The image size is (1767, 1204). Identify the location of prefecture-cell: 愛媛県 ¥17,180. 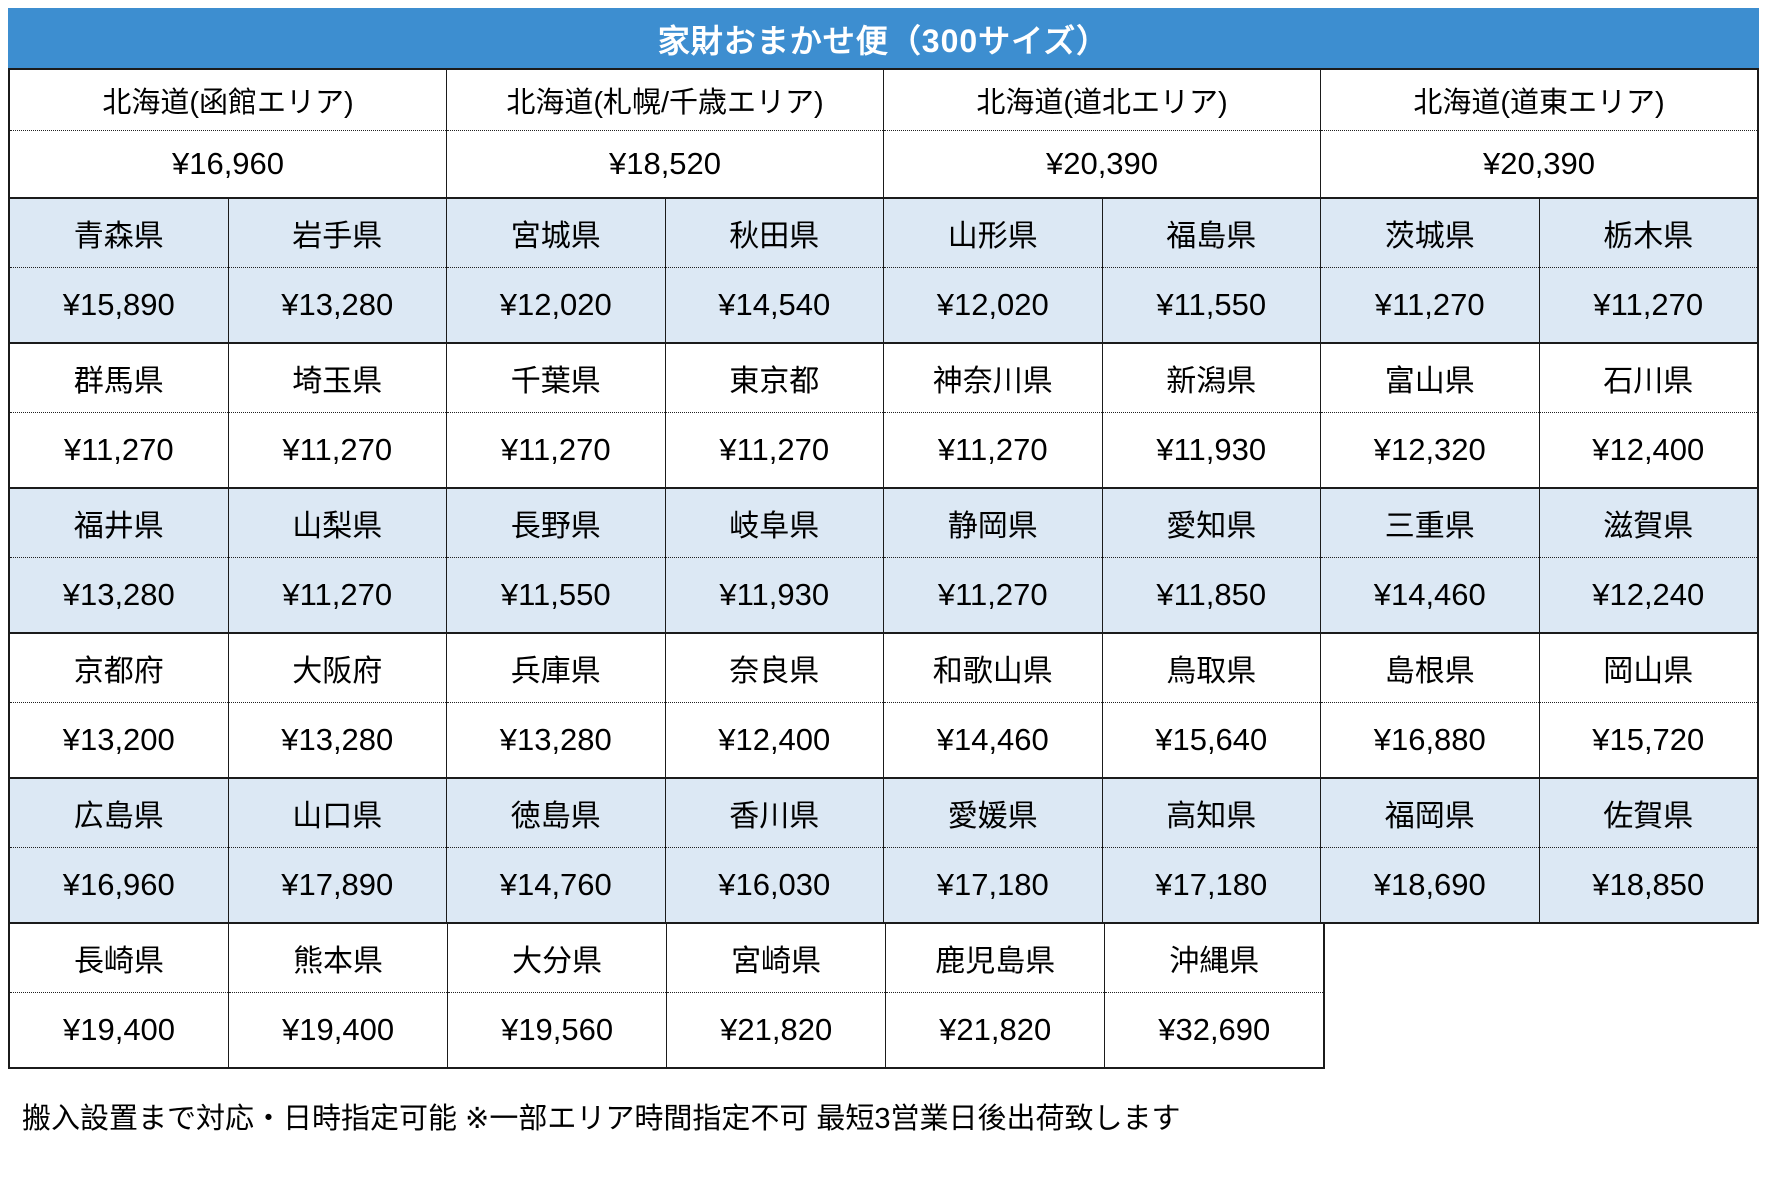
(992, 850).